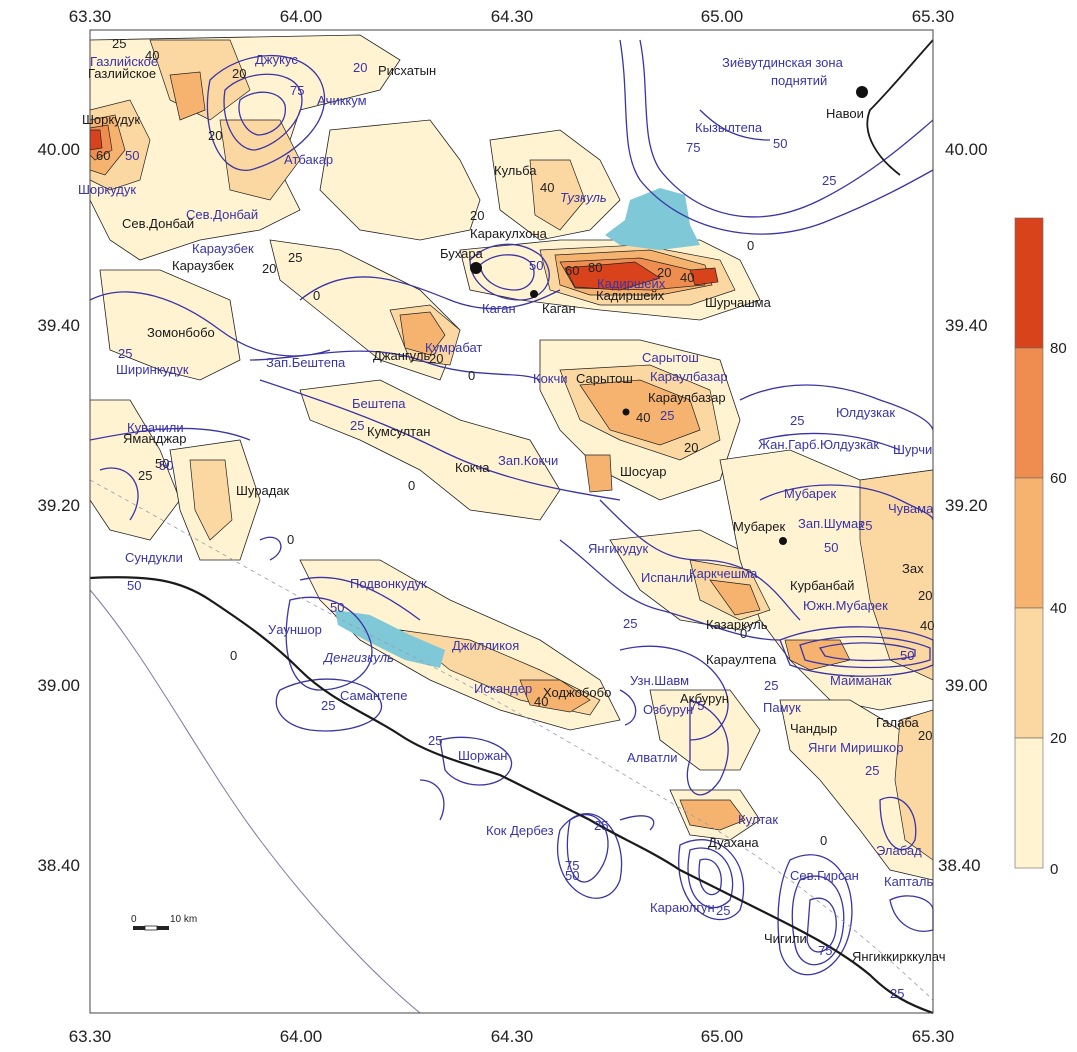 This screenshot has width=1077, height=1052. Describe the element at coordinates (856, 747) in the screenshot. I see `place-label: Янги Миришкор` at that location.